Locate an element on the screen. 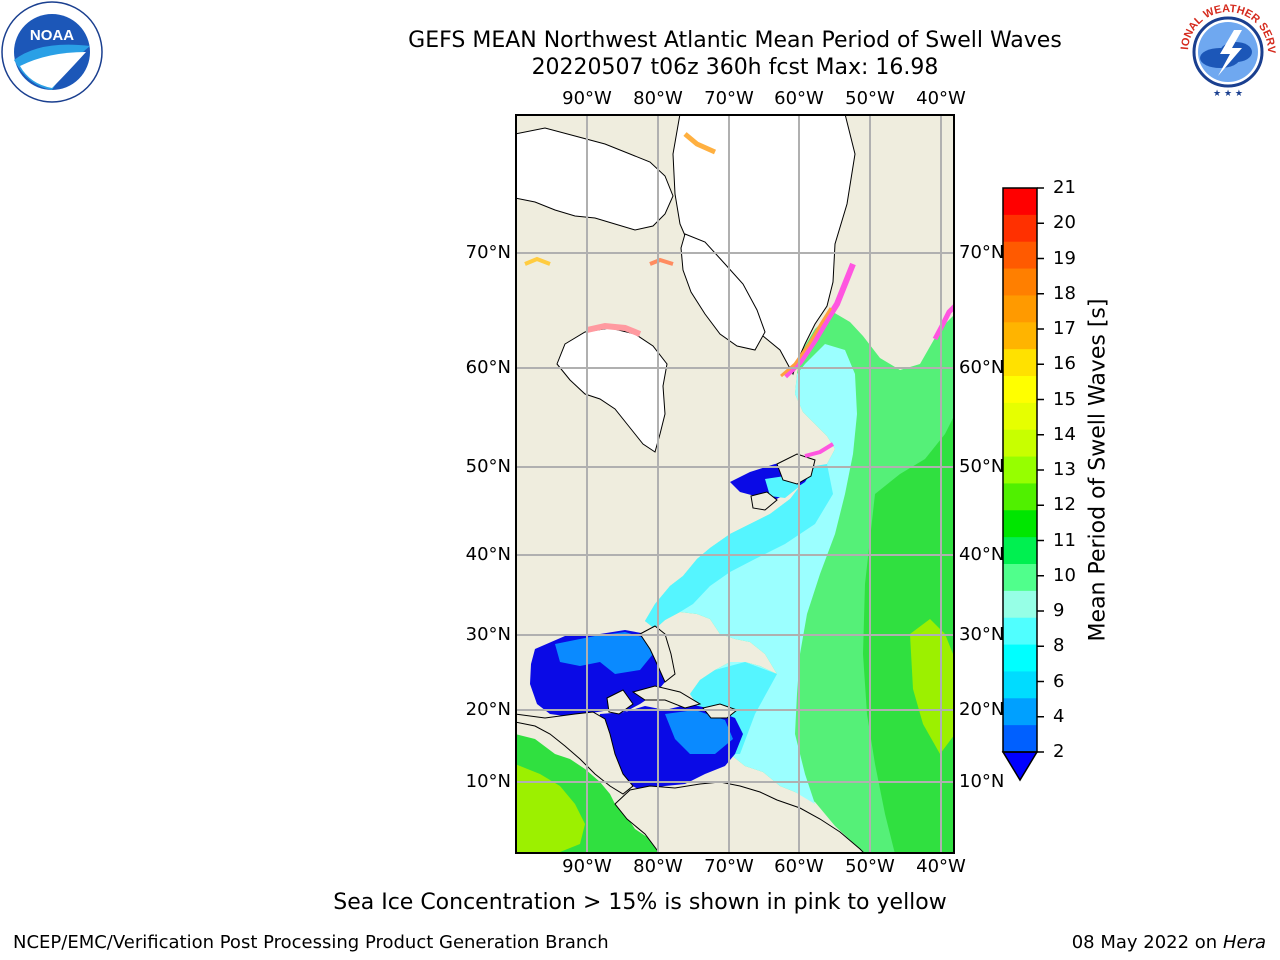 Image resolution: width=1280 pixels, height=960 pixels. lat-label-left: 10°N is located at coordinates (488, 781).